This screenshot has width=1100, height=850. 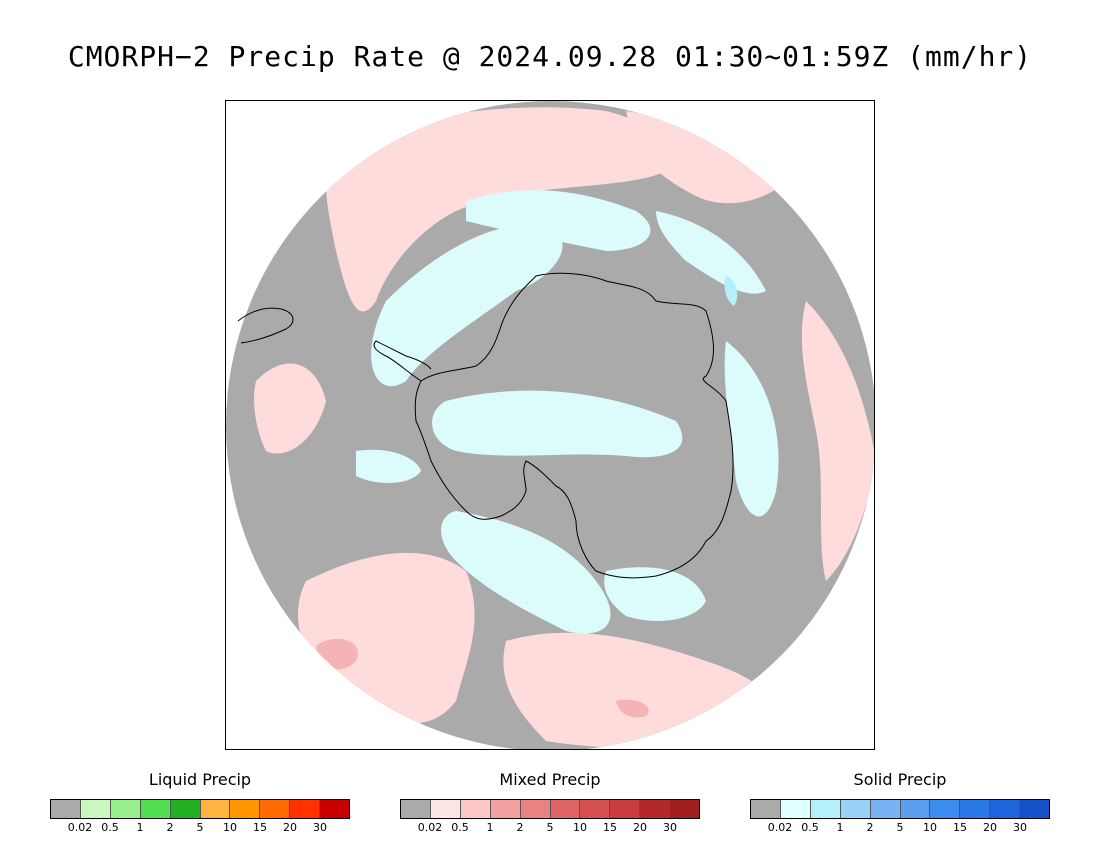 I want to click on solid-precip-east-band, so click(x=751, y=429).